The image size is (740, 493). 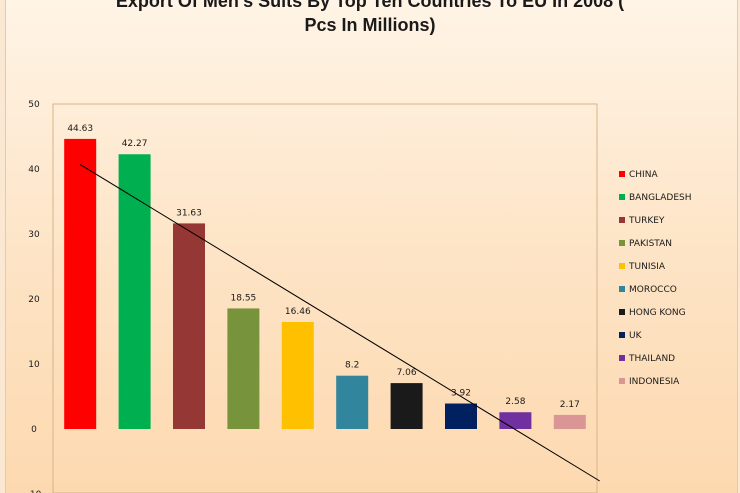 What do you see at coordinates (407, 373) in the screenshot?
I see `data-label: 7.06` at bounding box center [407, 373].